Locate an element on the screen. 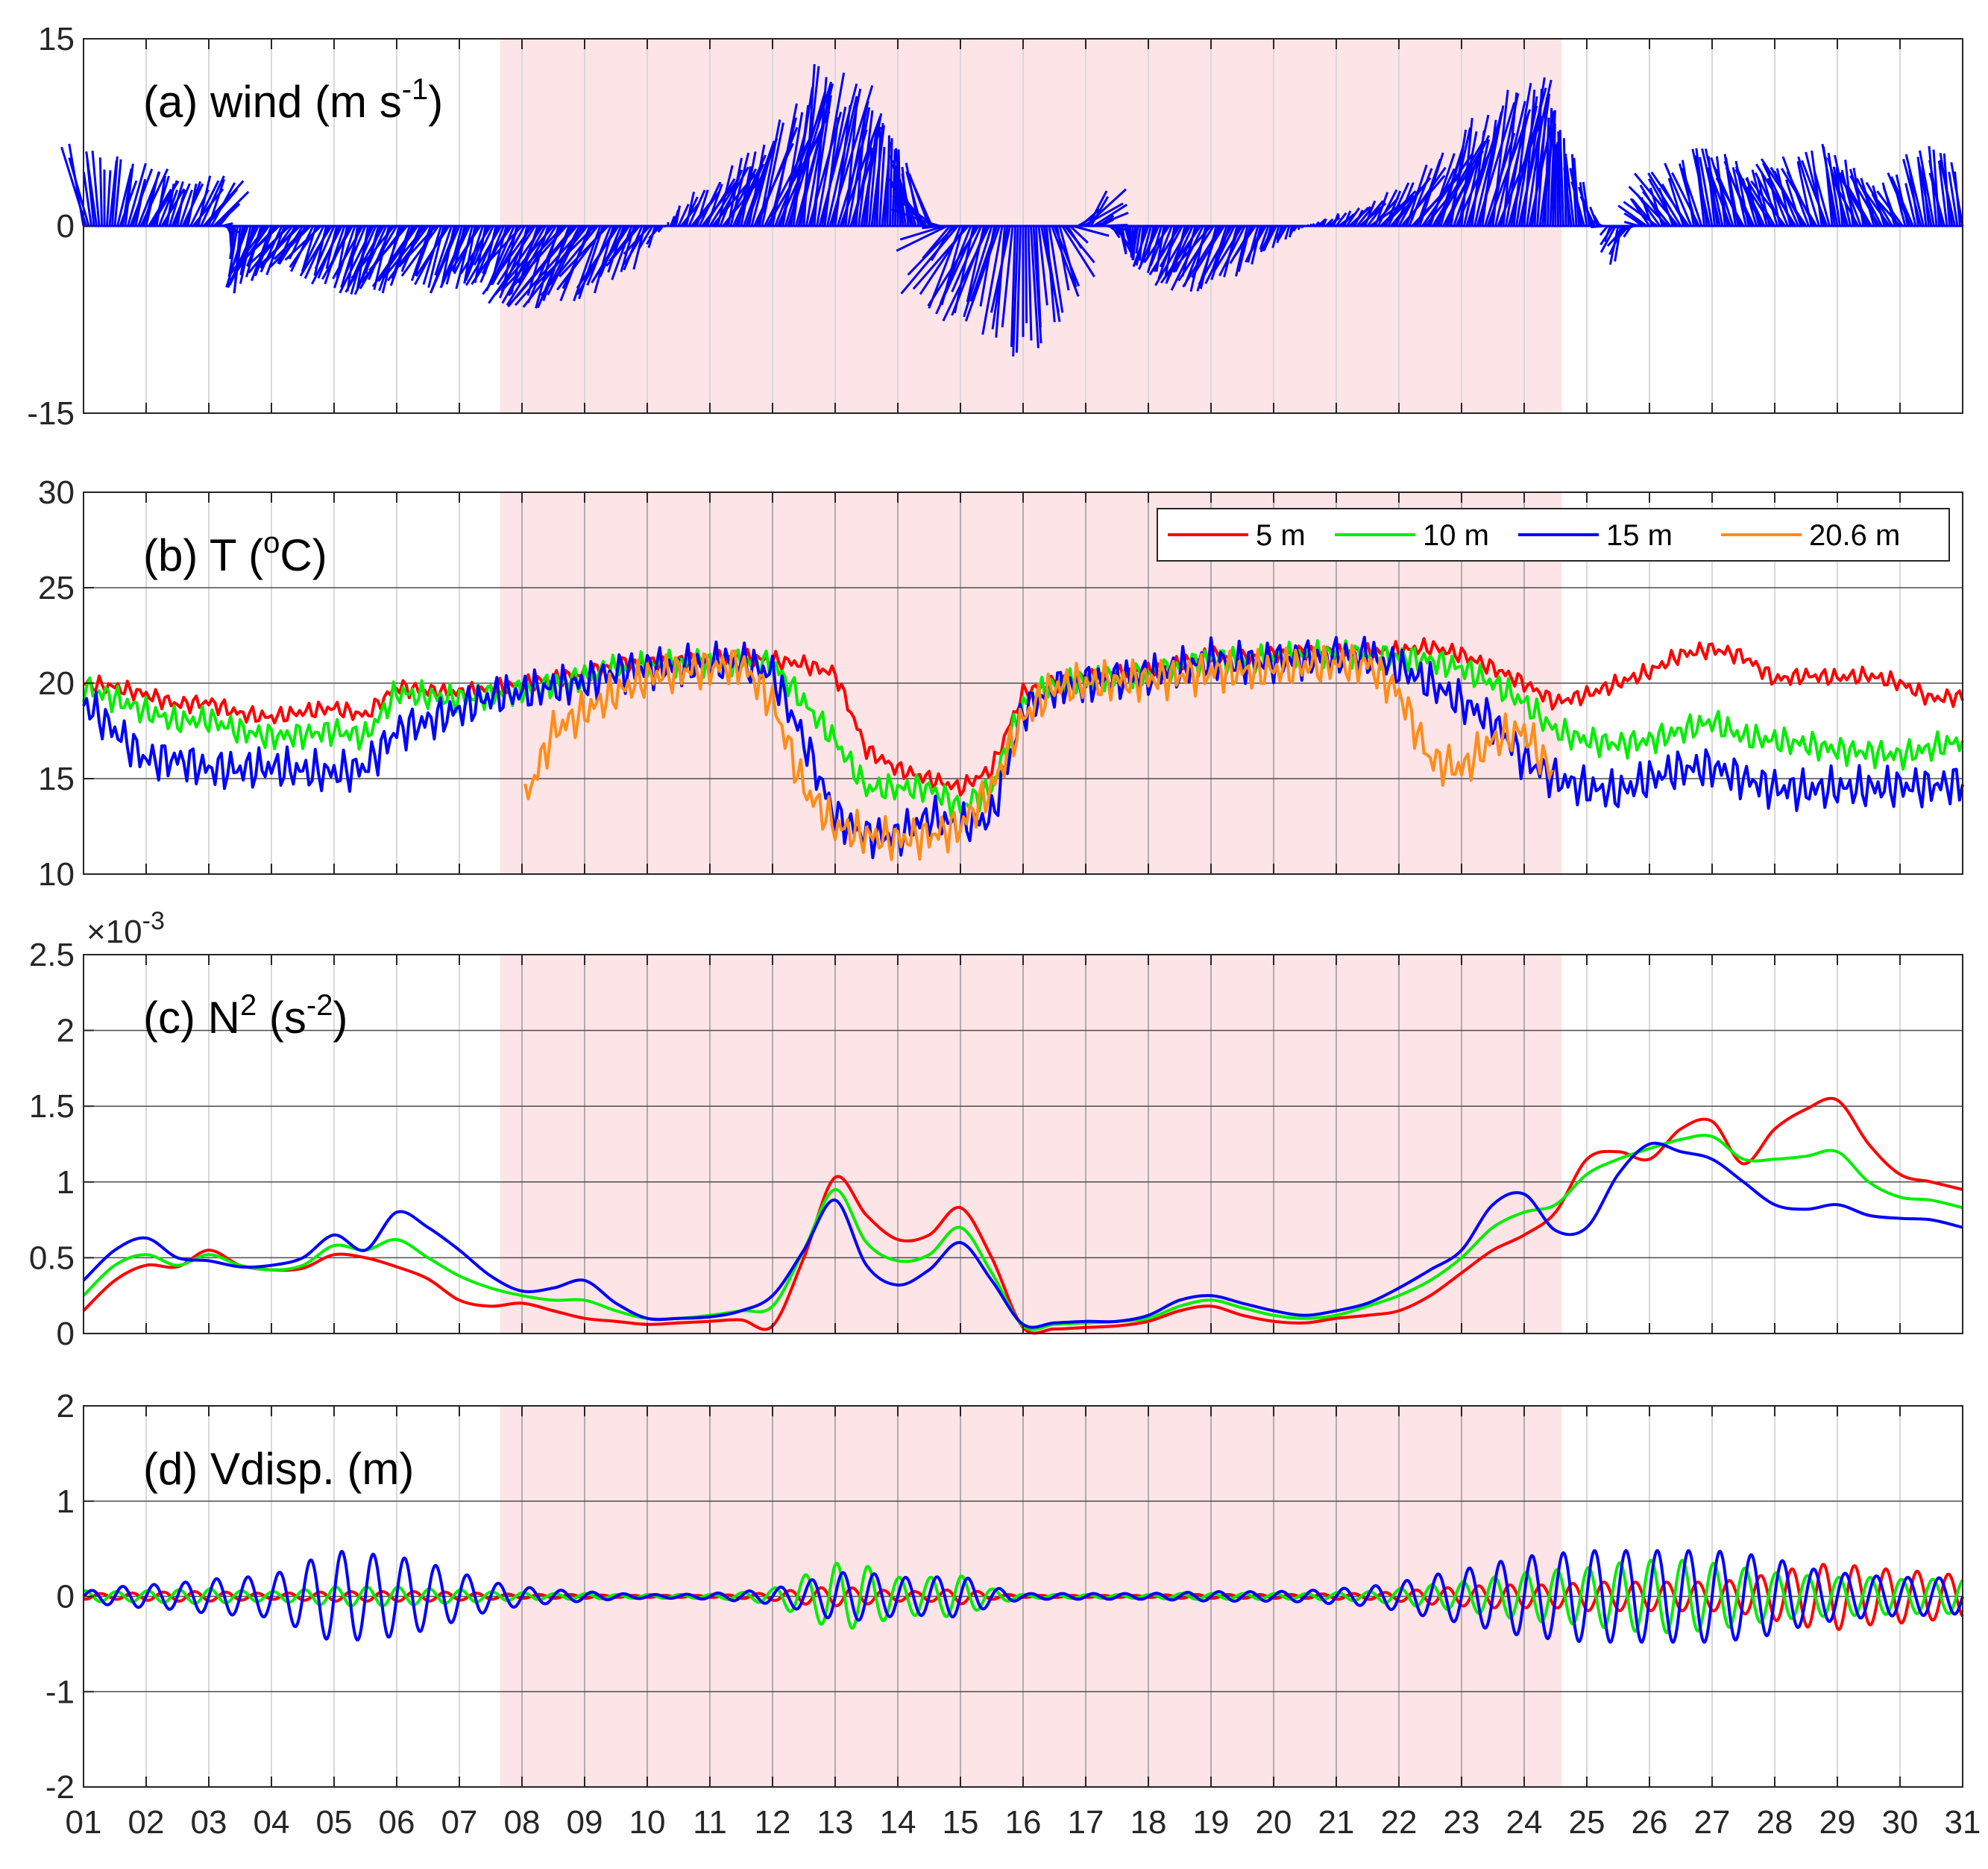 The height and width of the screenshot is (1869, 1988). panel-title-title-sup: 2 is located at coordinates (248, 1005).